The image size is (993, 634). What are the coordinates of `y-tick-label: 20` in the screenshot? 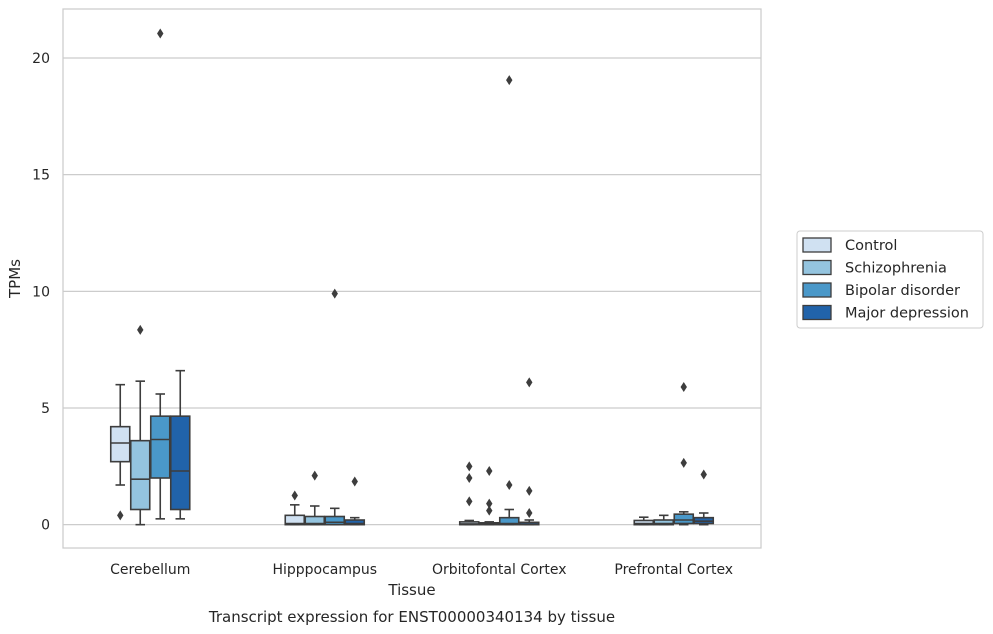 It's located at (41, 59).